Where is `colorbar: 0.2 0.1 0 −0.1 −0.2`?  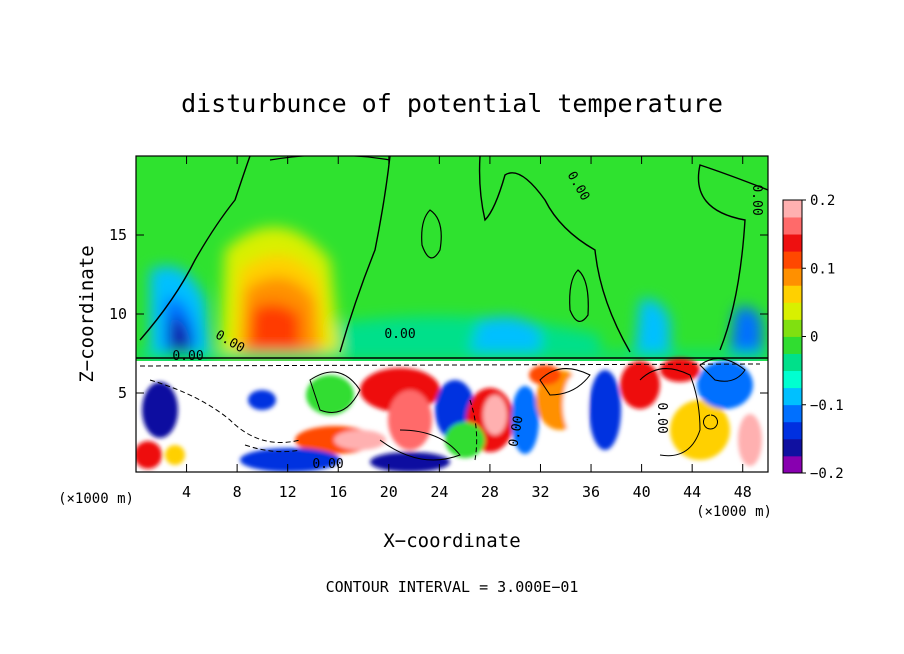
colorbar: 0.2 0.1 0 −0.1 −0.2 is located at coordinates (813, 337).